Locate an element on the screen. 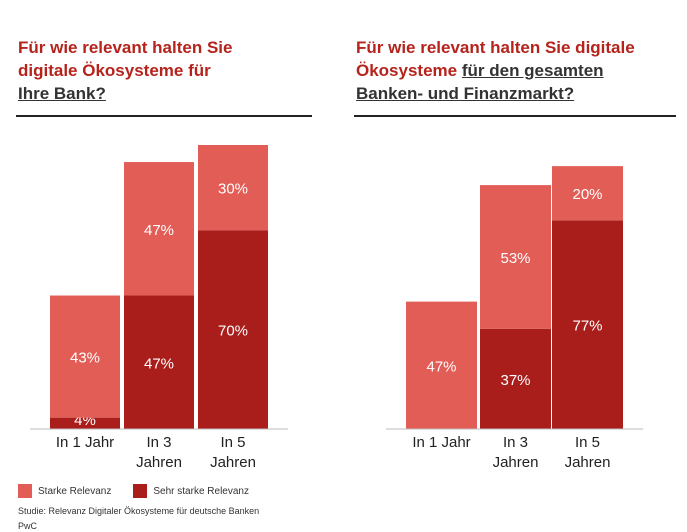  legend-item-starke: Starke Relevanz is located at coordinates (64, 491).